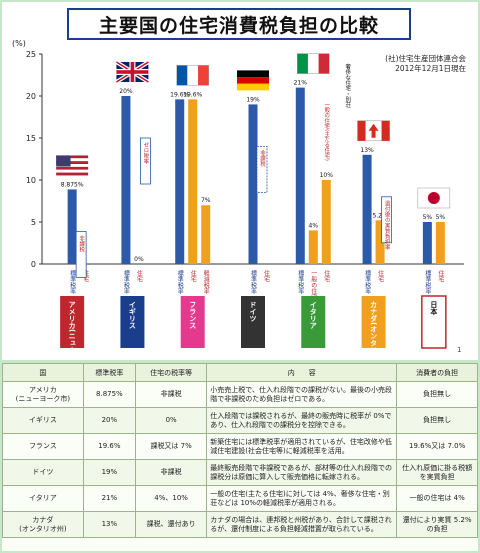 This screenshot has width=480, height=553. Describe the element at coordinates (43, 372) in the screenshot. I see `table-header-cell: 国` at that location.